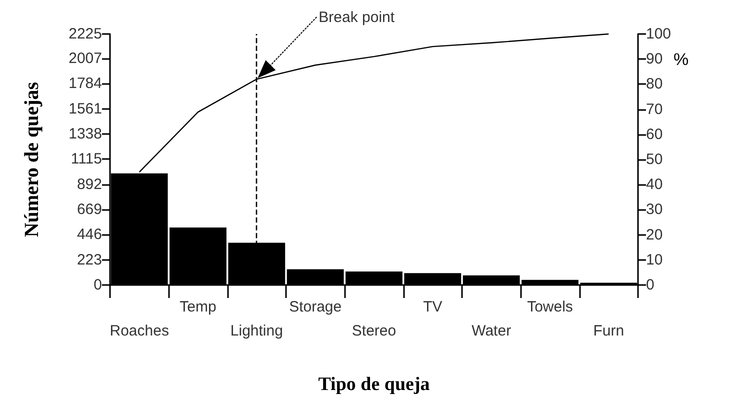  What do you see at coordinates (492, 331) in the screenshot?
I see `x-tick-label: Water` at bounding box center [492, 331].